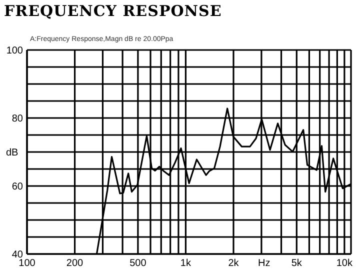 The width and height of the screenshot is (360, 274). I want to click on x-tick-label: 2k, so click(234, 264).